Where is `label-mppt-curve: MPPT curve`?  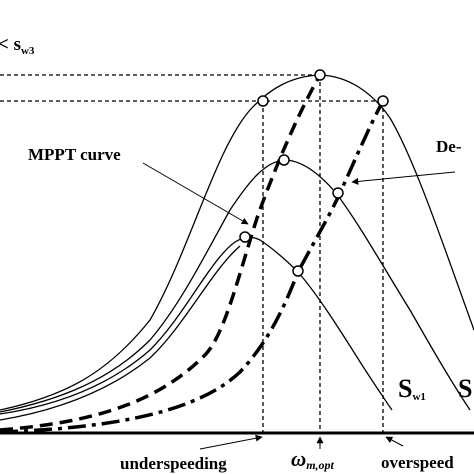
label-mppt-curve: MPPT curve is located at coordinates (74, 154).